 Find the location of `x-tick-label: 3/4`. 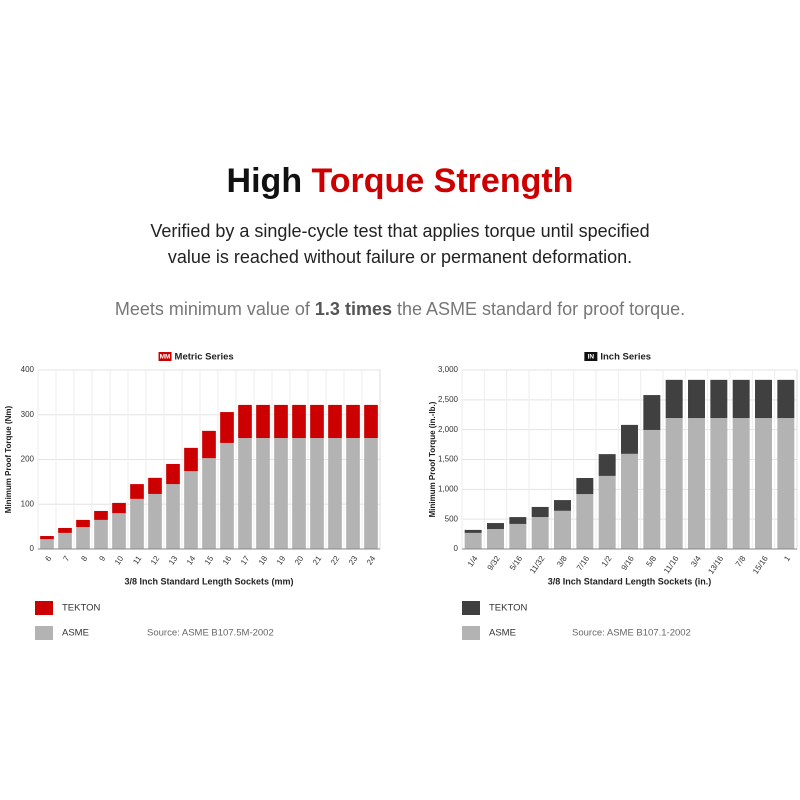

x-tick-label: 3/4 is located at coordinates (696, 561).